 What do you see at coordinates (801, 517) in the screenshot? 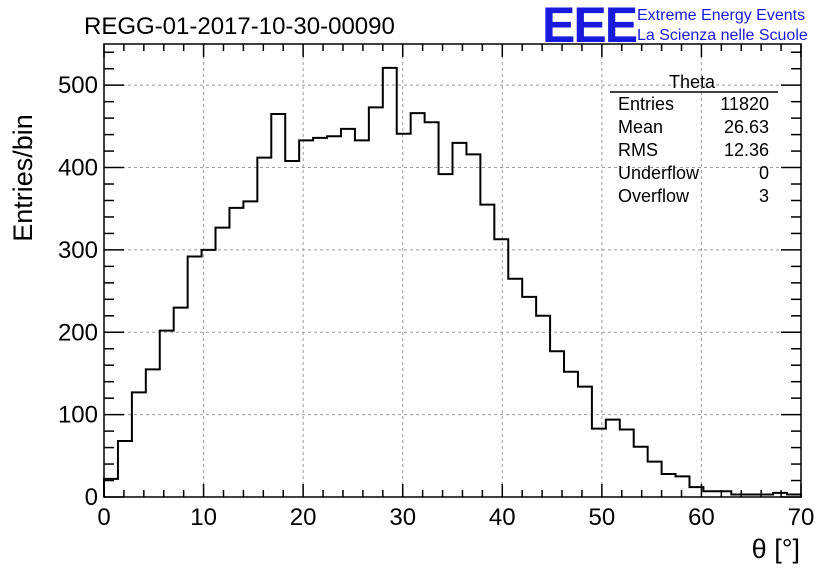
I see `x-tick-label: 70` at bounding box center [801, 517].